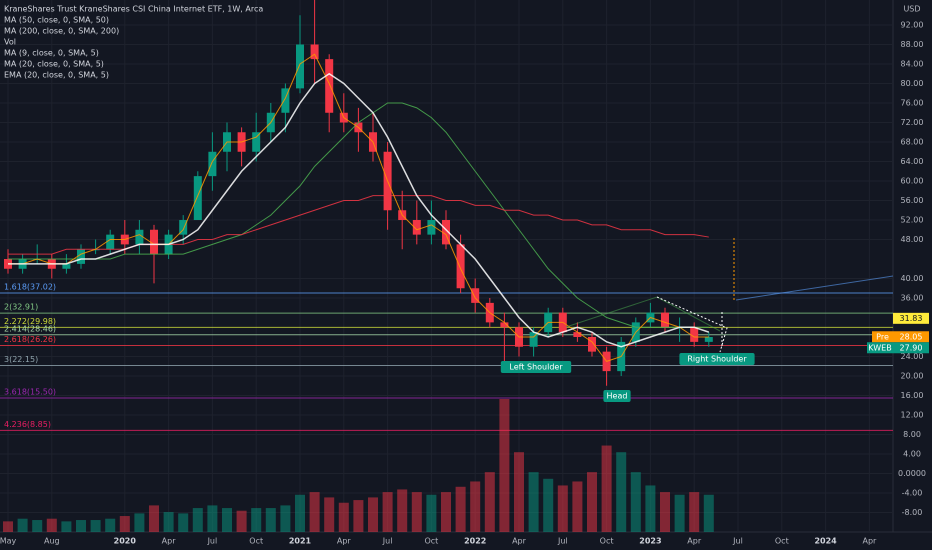  Describe the element at coordinates (912, 83) in the screenshot. I see `y-tick-label: 80.00` at that location.